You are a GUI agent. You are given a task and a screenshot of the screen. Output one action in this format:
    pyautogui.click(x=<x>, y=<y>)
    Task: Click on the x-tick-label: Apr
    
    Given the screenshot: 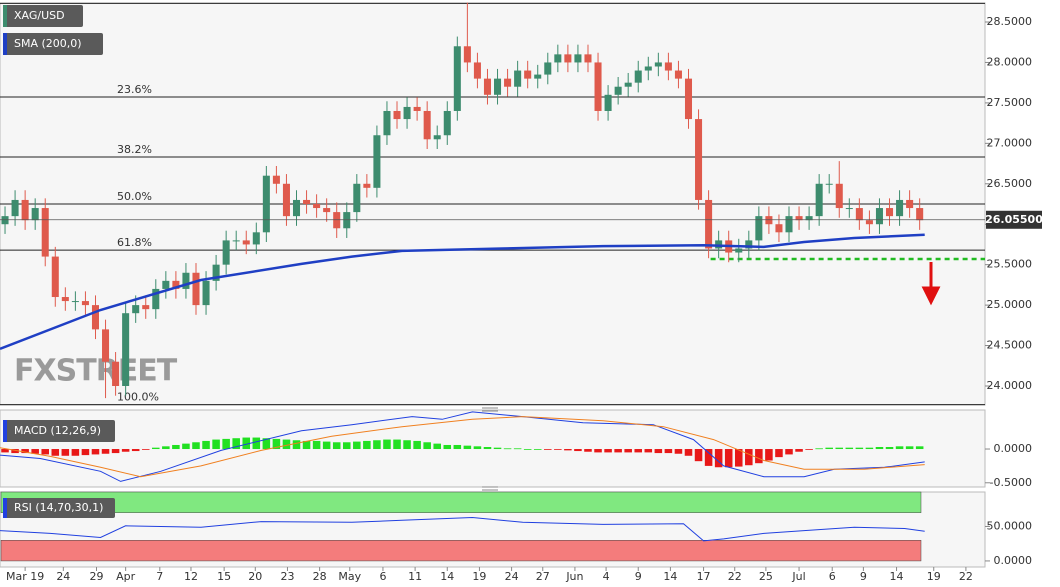 What is the action you would take?
    pyautogui.click(x=126, y=576)
    